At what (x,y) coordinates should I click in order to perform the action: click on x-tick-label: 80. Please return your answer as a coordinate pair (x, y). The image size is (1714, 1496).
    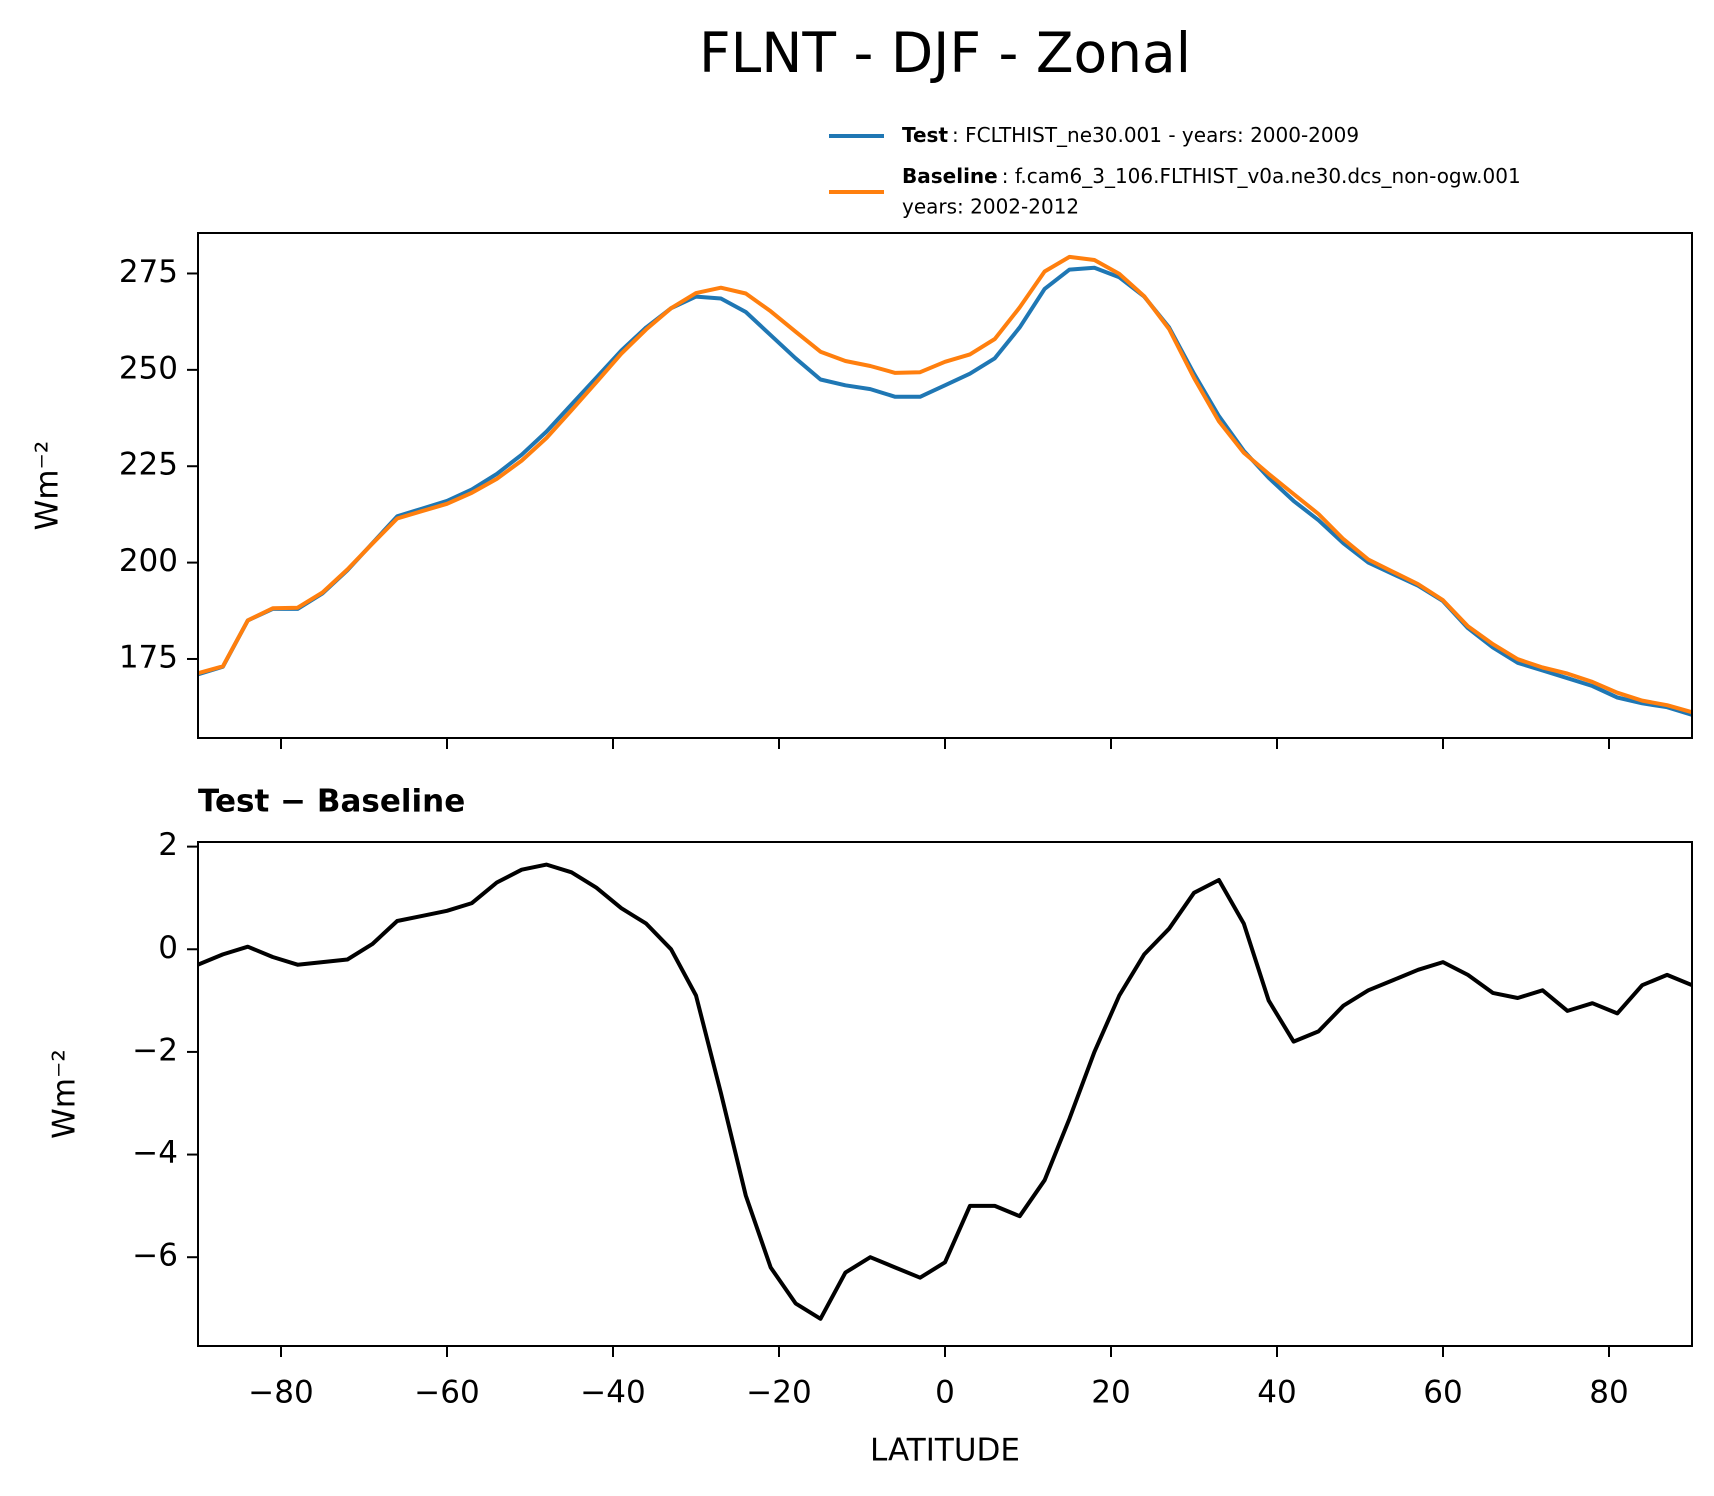
    Looking at the image, I should click on (1608, 1393).